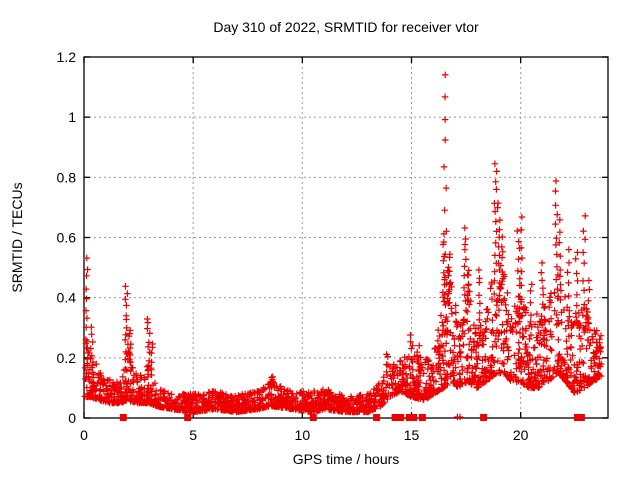  I want to click on x-tick-label: 5, so click(193, 435).